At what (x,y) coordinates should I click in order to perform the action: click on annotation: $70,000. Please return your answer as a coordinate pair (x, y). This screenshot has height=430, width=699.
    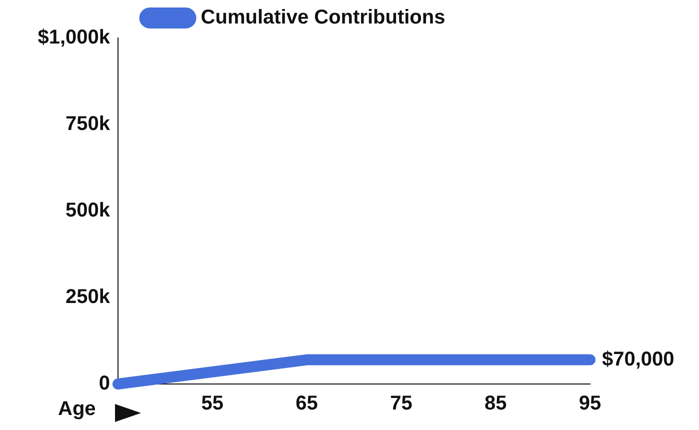
    Looking at the image, I should click on (638, 359).